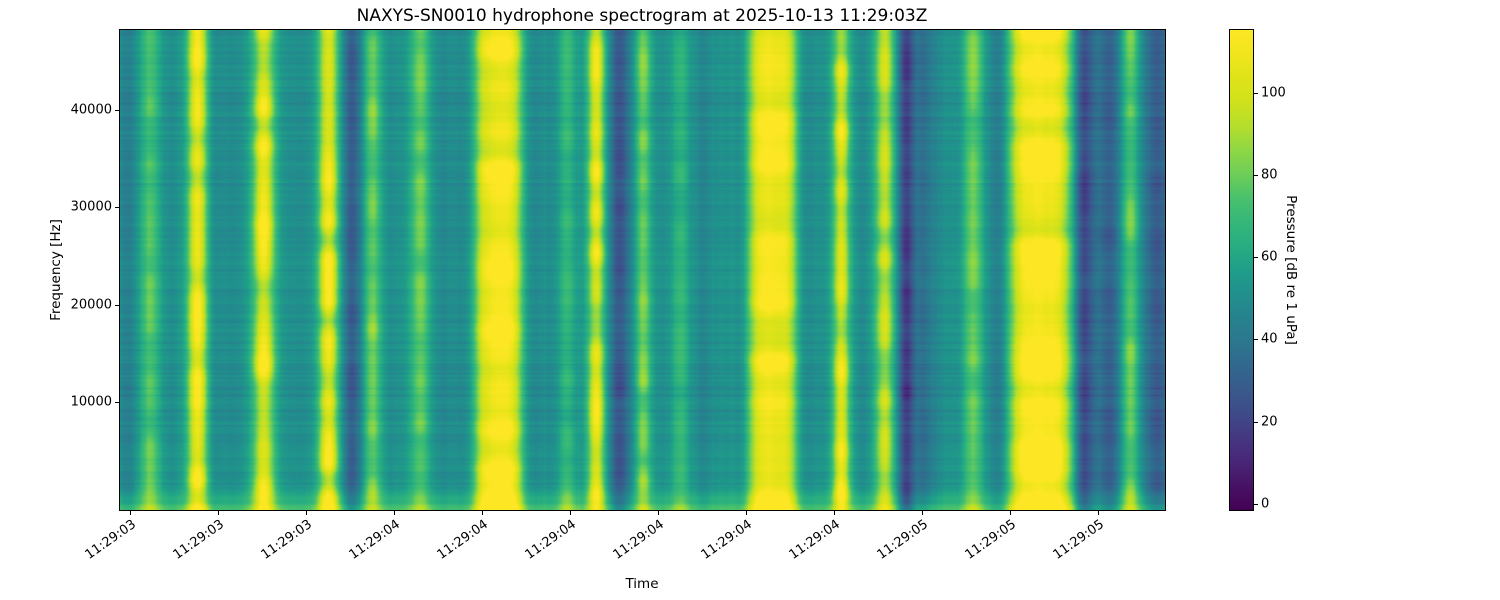  I want to click on colorbar-tick-label: 60, so click(1269, 257).